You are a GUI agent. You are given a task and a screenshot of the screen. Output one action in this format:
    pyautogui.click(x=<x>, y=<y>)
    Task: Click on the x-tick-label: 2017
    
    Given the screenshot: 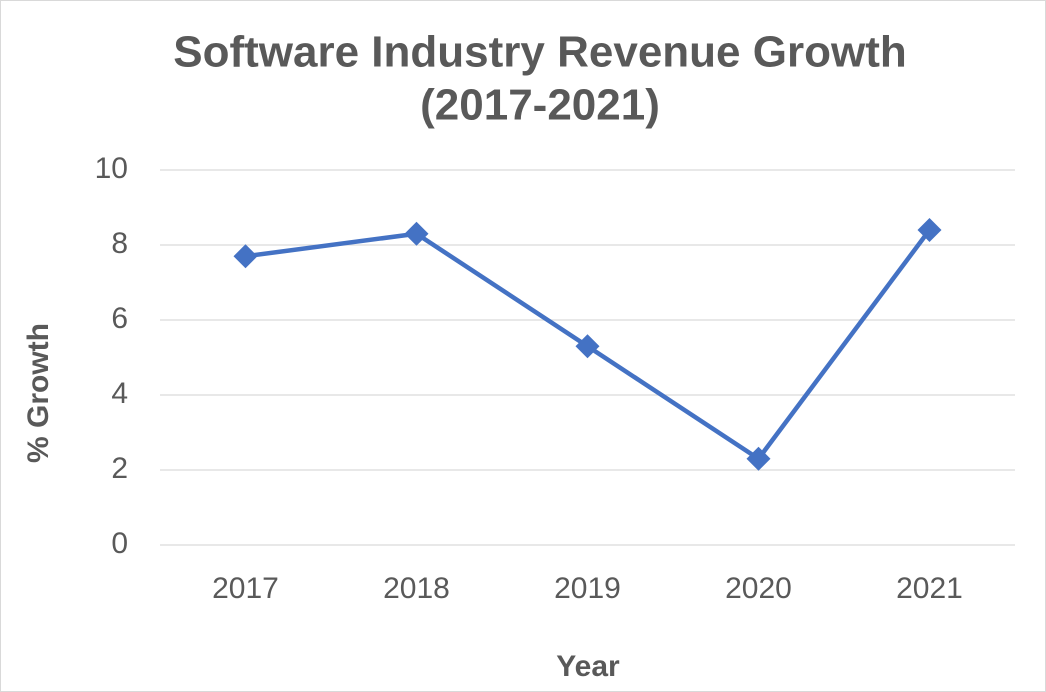 What is the action you would take?
    pyautogui.click(x=245, y=588)
    